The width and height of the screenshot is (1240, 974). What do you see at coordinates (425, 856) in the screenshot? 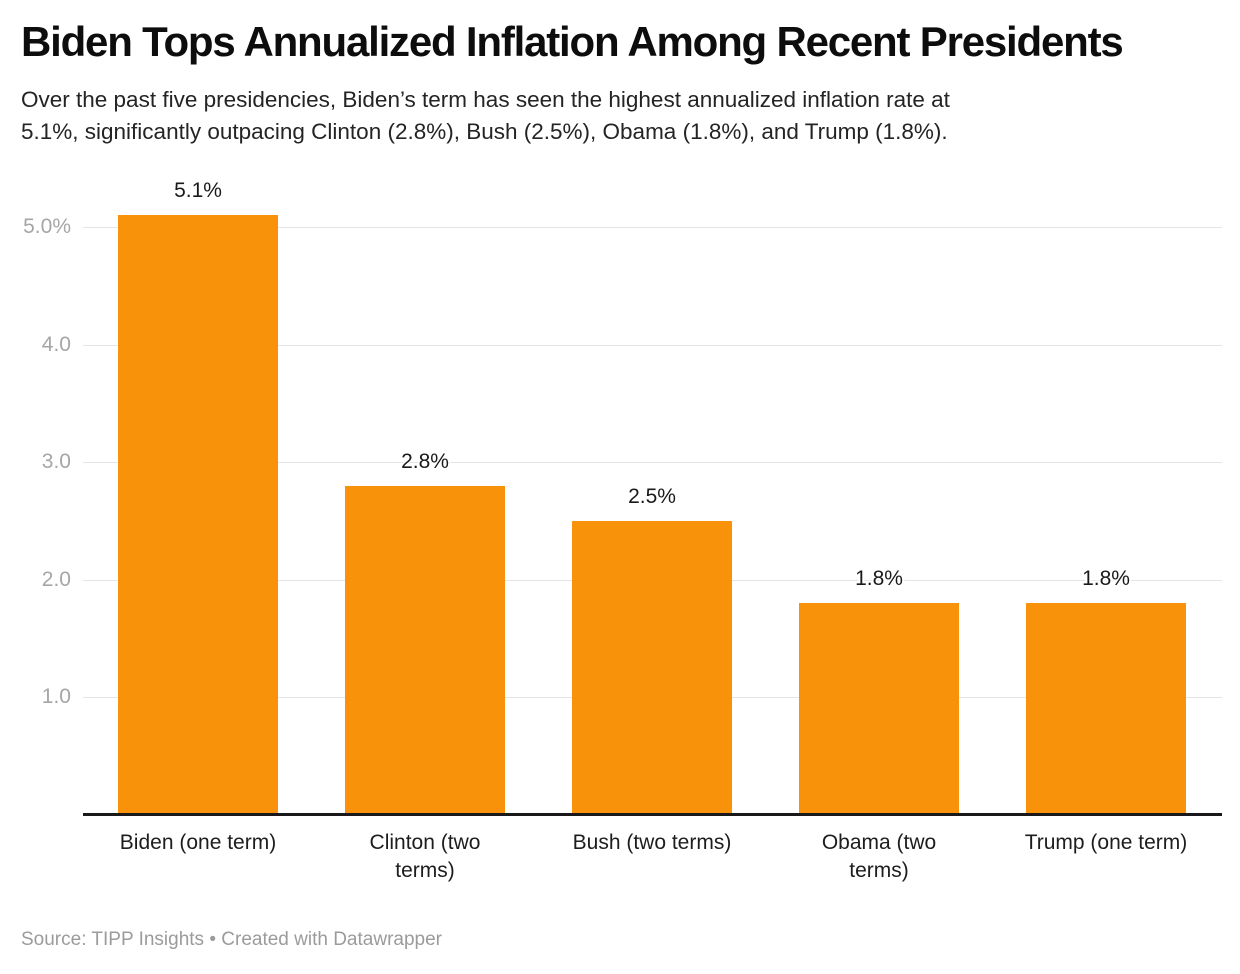
I see `x-category-label-clinton: Clinton (two terms)` at bounding box center [425, 856].